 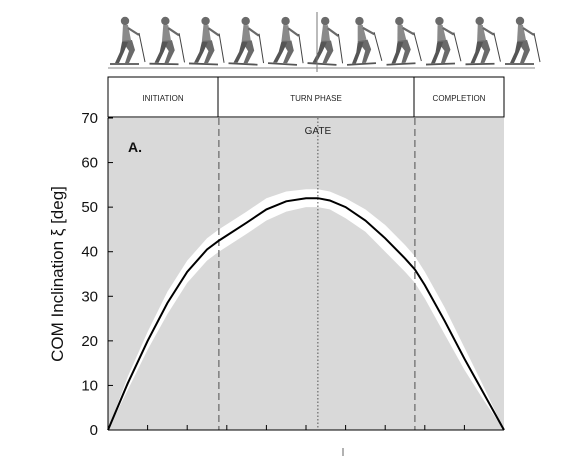 What do you see at coordinates (89, 296) in the screenshot?
I see `y-tick-label: 30` at bounding box center [89, 296].